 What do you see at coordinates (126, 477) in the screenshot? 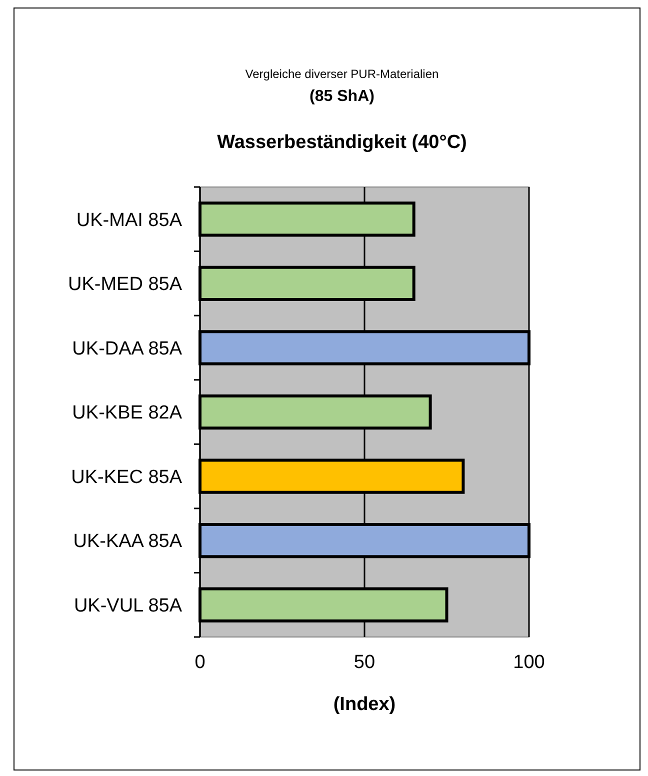
I see `y-tick-label: UK-KEC 85A` at bounding box center [126, 477].